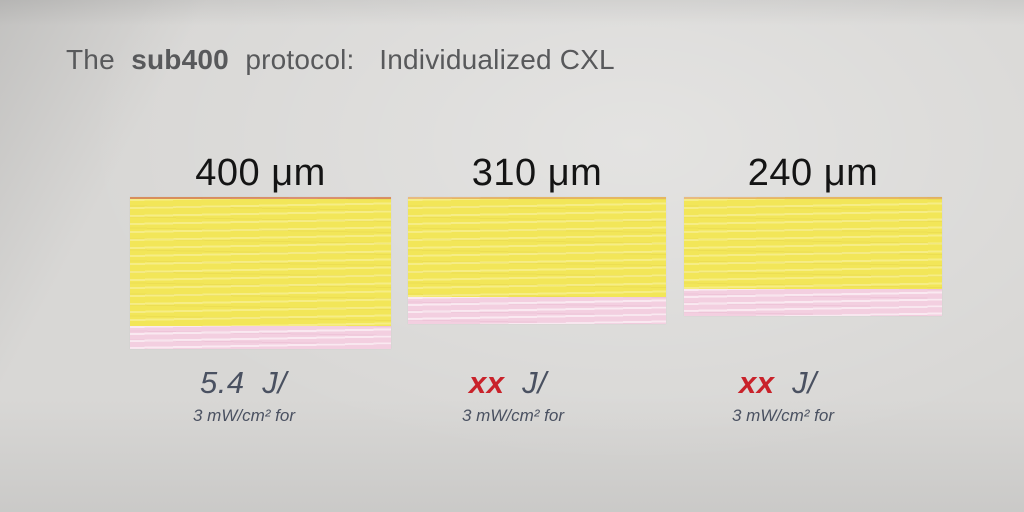 The height and width of the screenshot is (512, 1024). Describe the element at coordinates (247, 383) in the screenshot. I see `fluence-line: 5.4 J/` at that location.